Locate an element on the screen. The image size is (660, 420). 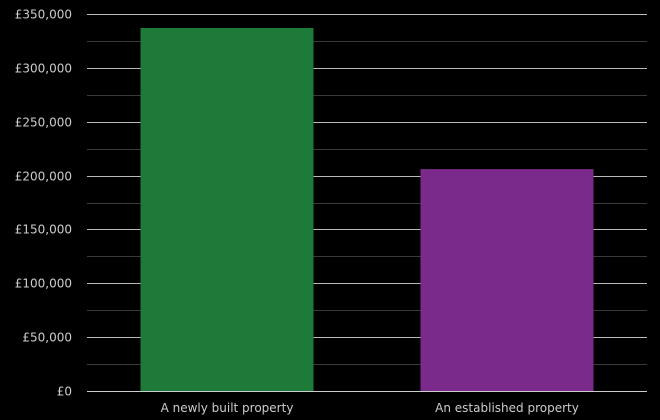
y-tick-label: £250,000 is located at coordinates (43, 123).